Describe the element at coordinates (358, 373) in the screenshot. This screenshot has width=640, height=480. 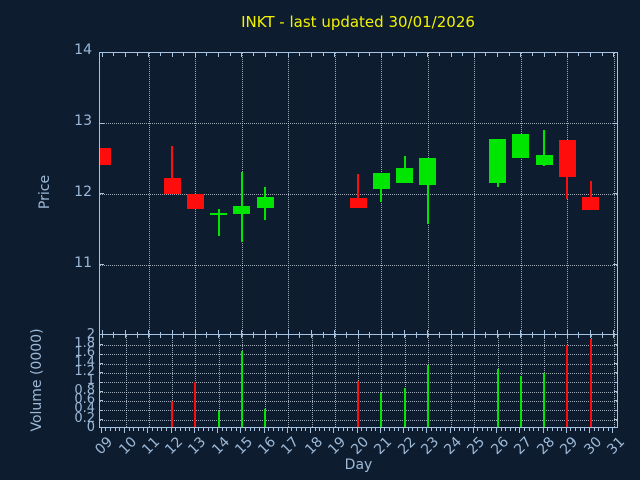
I see `volume-gridline-1.2` at that location.